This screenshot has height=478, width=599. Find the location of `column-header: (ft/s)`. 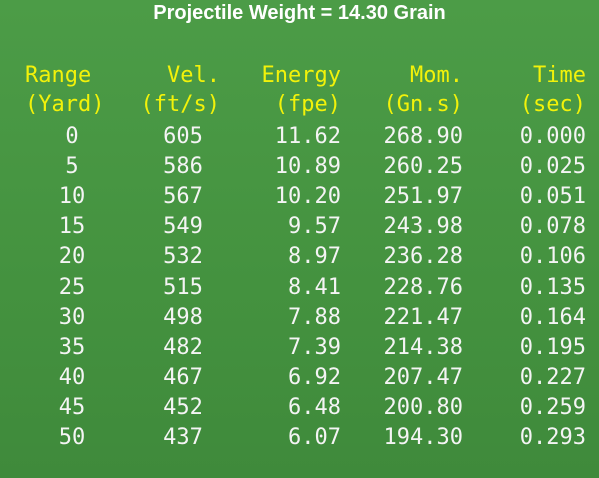

column-header: (ft/s) is located at coordinates (180, 104).